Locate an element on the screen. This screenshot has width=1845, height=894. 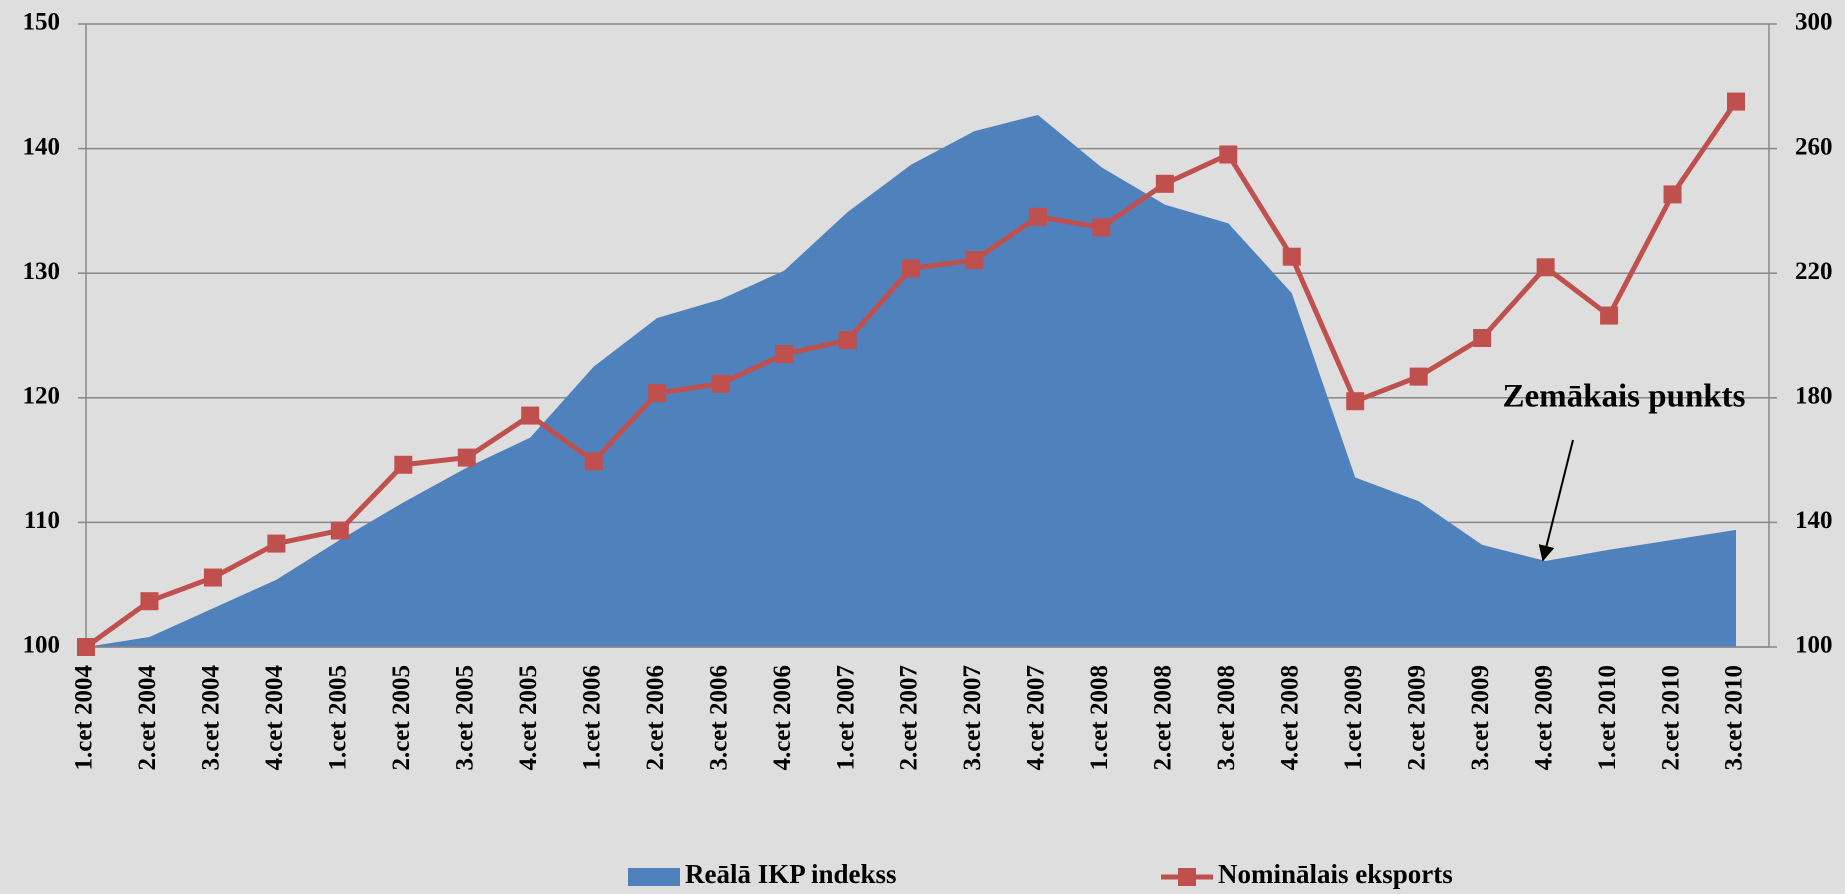
y2-tick-label: 220 is located at coordinates (1814, 271).